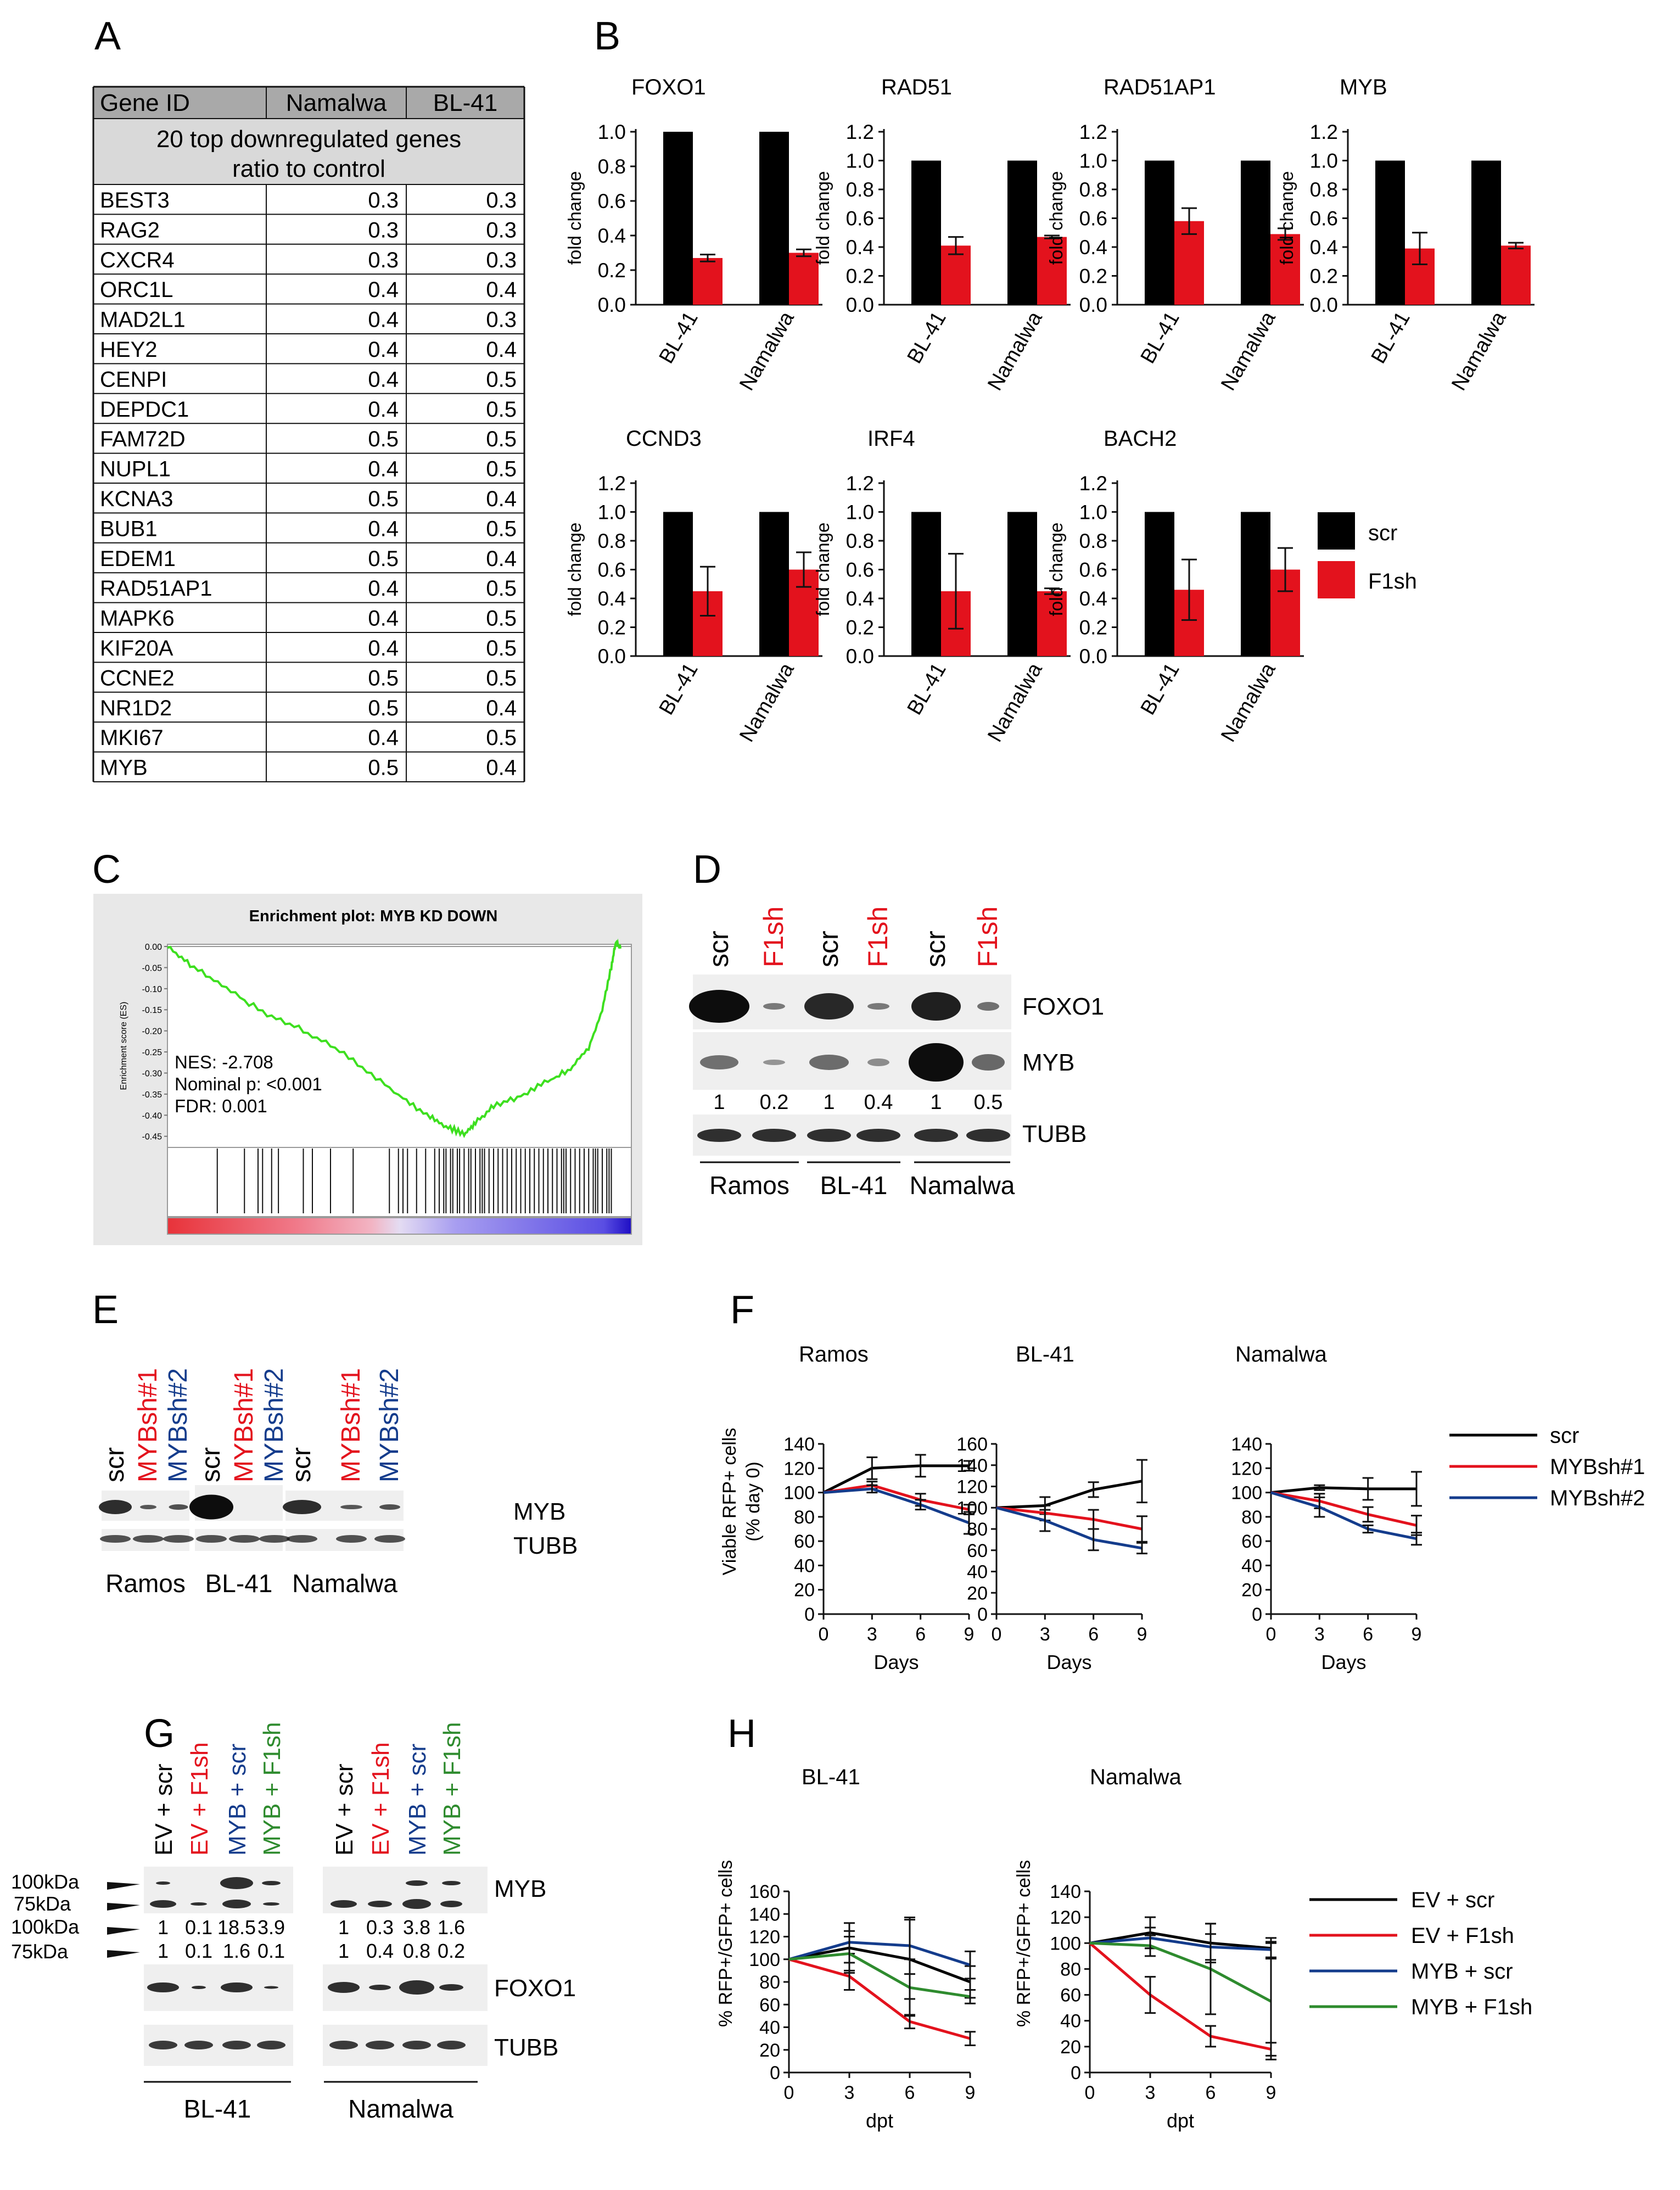 The width and height of the screenshot is (1680, 2190). Describe the element at coordinates (124, 768) in the screenshot. I see `table-cell-gene: MYB` at that location.